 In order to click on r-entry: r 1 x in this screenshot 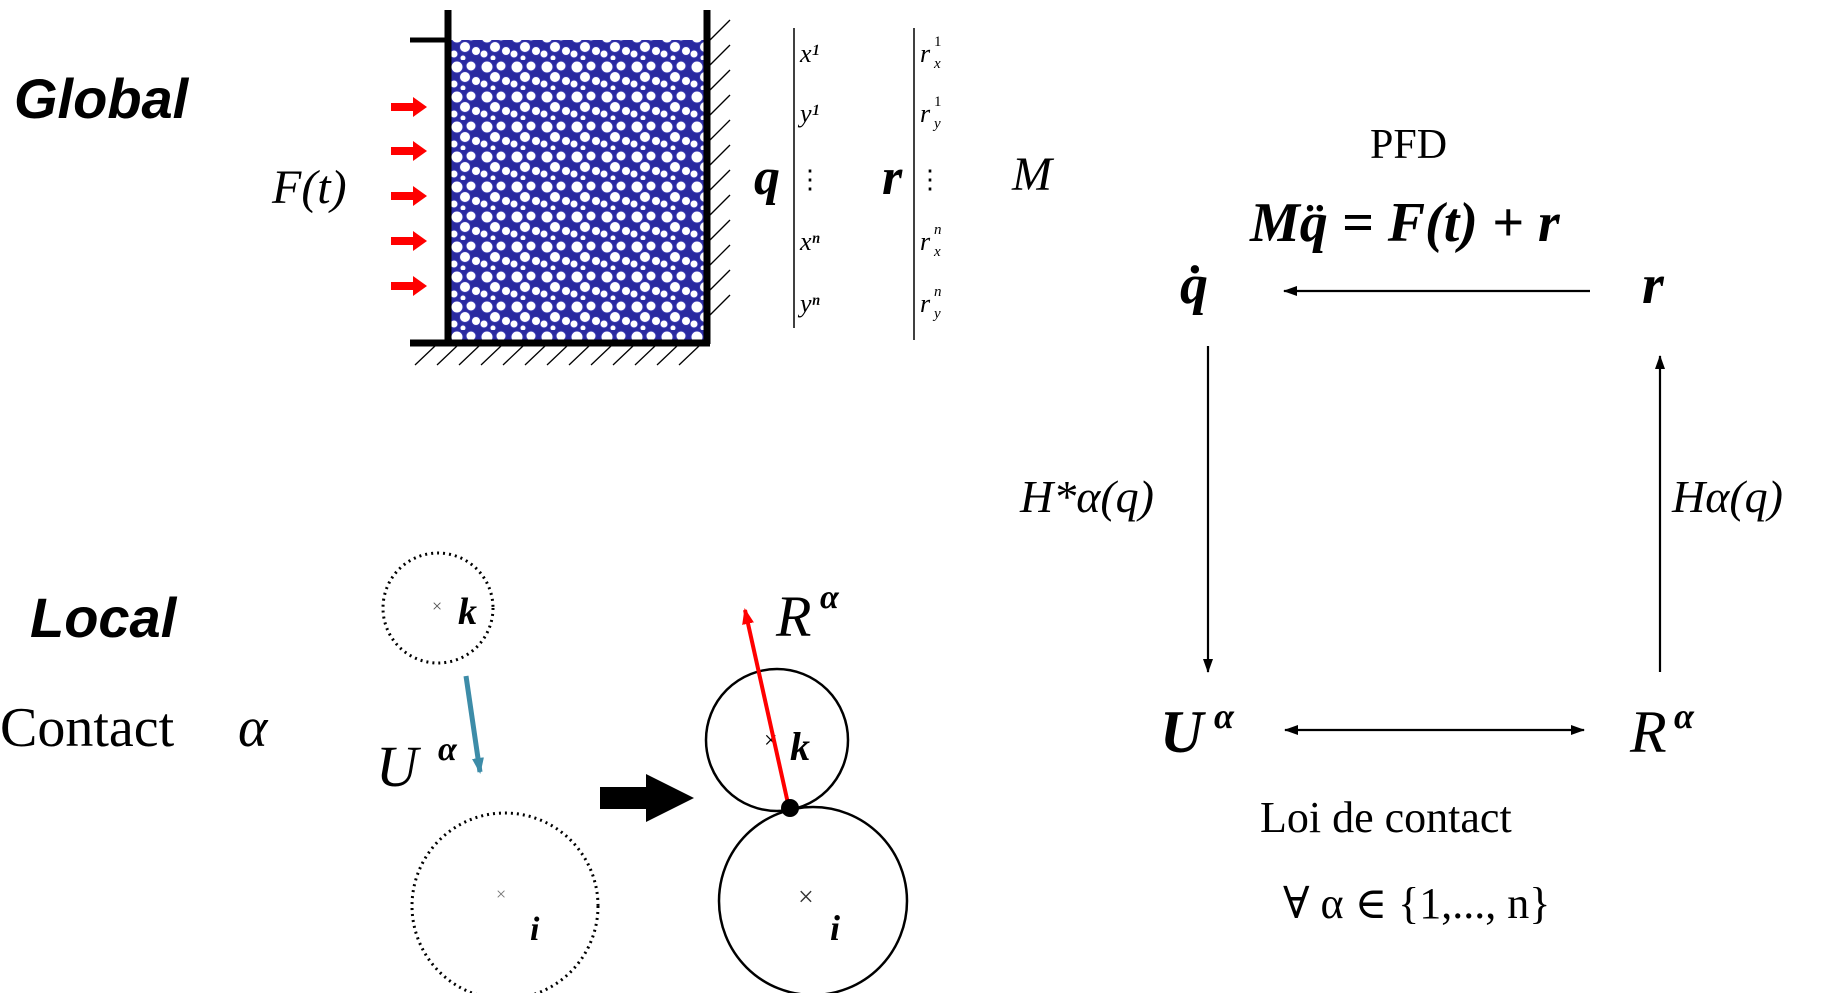, I will do `click(931, 53)`.